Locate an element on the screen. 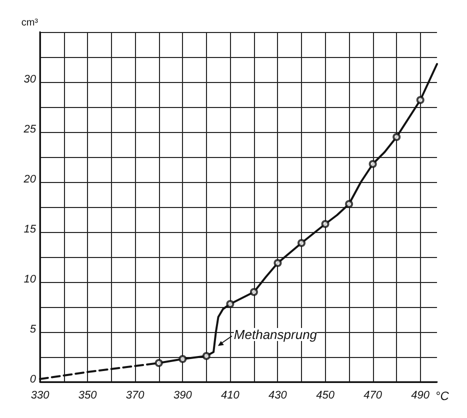 This screenshot has height=418, width=467. x-tick-label: 330 is located at coordinates (40, 396).